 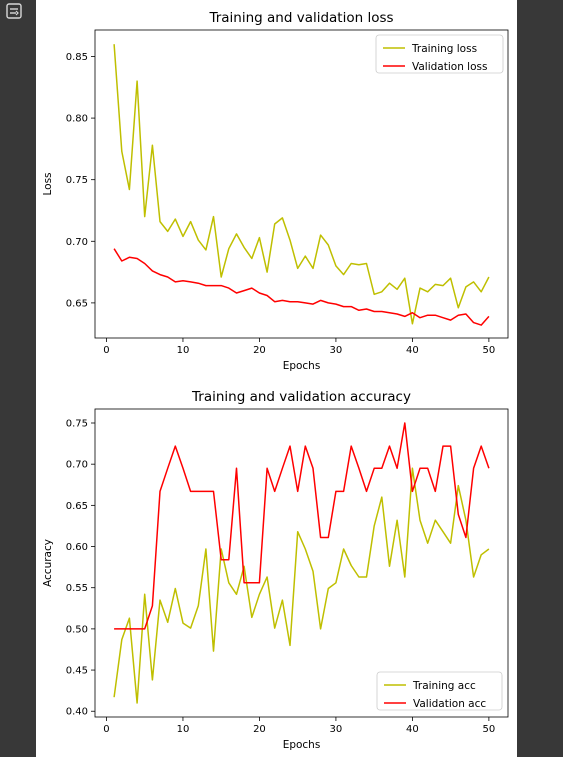 I want to click on y-tick-label: 0.80, so click(x=77, y=119).